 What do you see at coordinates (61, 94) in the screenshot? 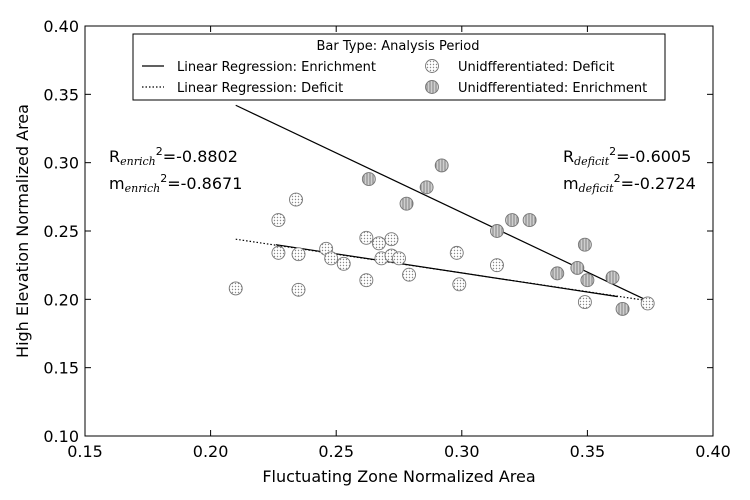
I see `y-tick-label: 0.35` at bounding box center [61, 94].